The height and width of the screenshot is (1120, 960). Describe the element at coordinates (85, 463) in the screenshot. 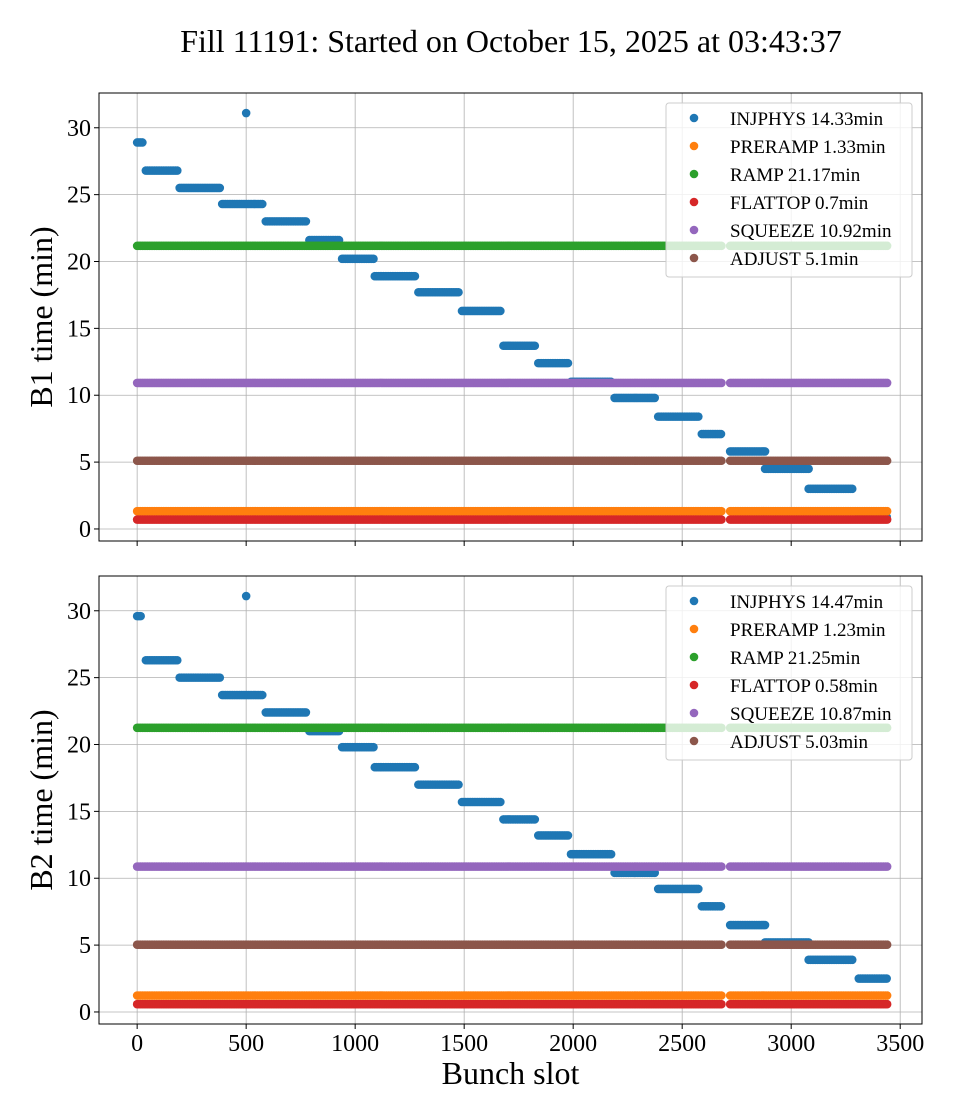

I see `y-tick-label: 5` at that location.